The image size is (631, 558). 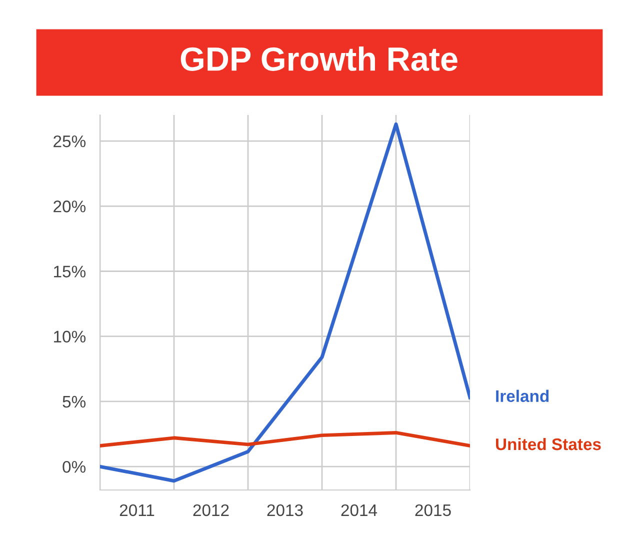 I want to click on y-tick-label: 15%, so click(x=70, y=272).